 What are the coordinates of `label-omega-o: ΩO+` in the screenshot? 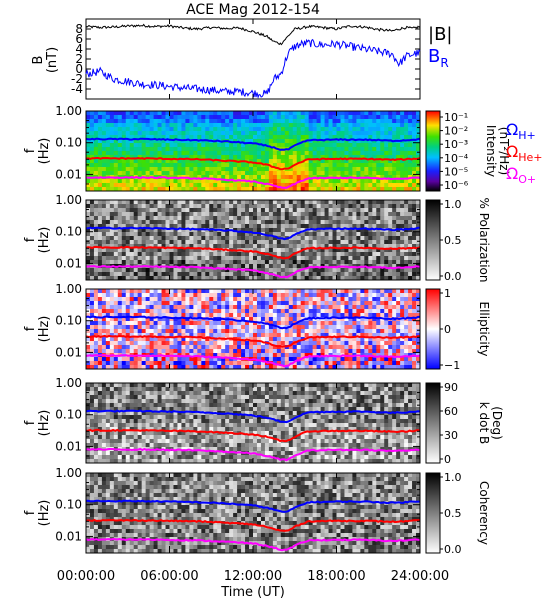 It's located at (521, 175).